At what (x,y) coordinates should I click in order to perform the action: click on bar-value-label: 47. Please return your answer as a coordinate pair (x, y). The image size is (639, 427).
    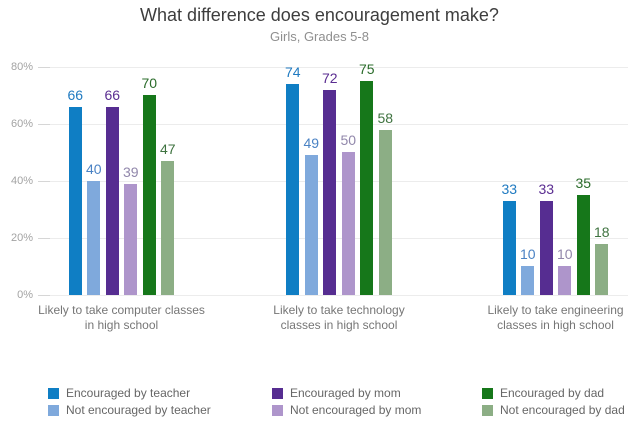
    Looking at the image, I should click on (168, 149).